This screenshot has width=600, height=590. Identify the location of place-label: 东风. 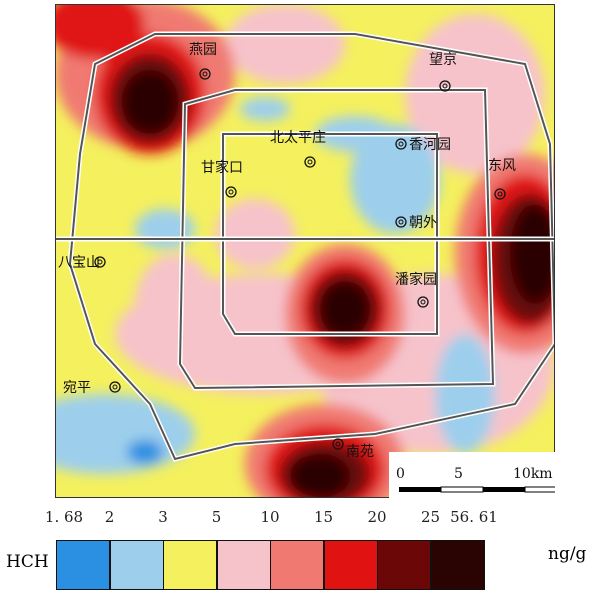
(502, 166).